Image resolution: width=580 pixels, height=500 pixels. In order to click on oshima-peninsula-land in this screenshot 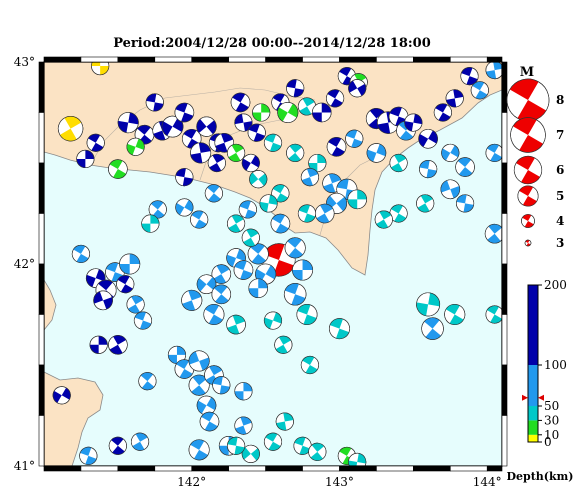, I will do `click(50, 305)`.